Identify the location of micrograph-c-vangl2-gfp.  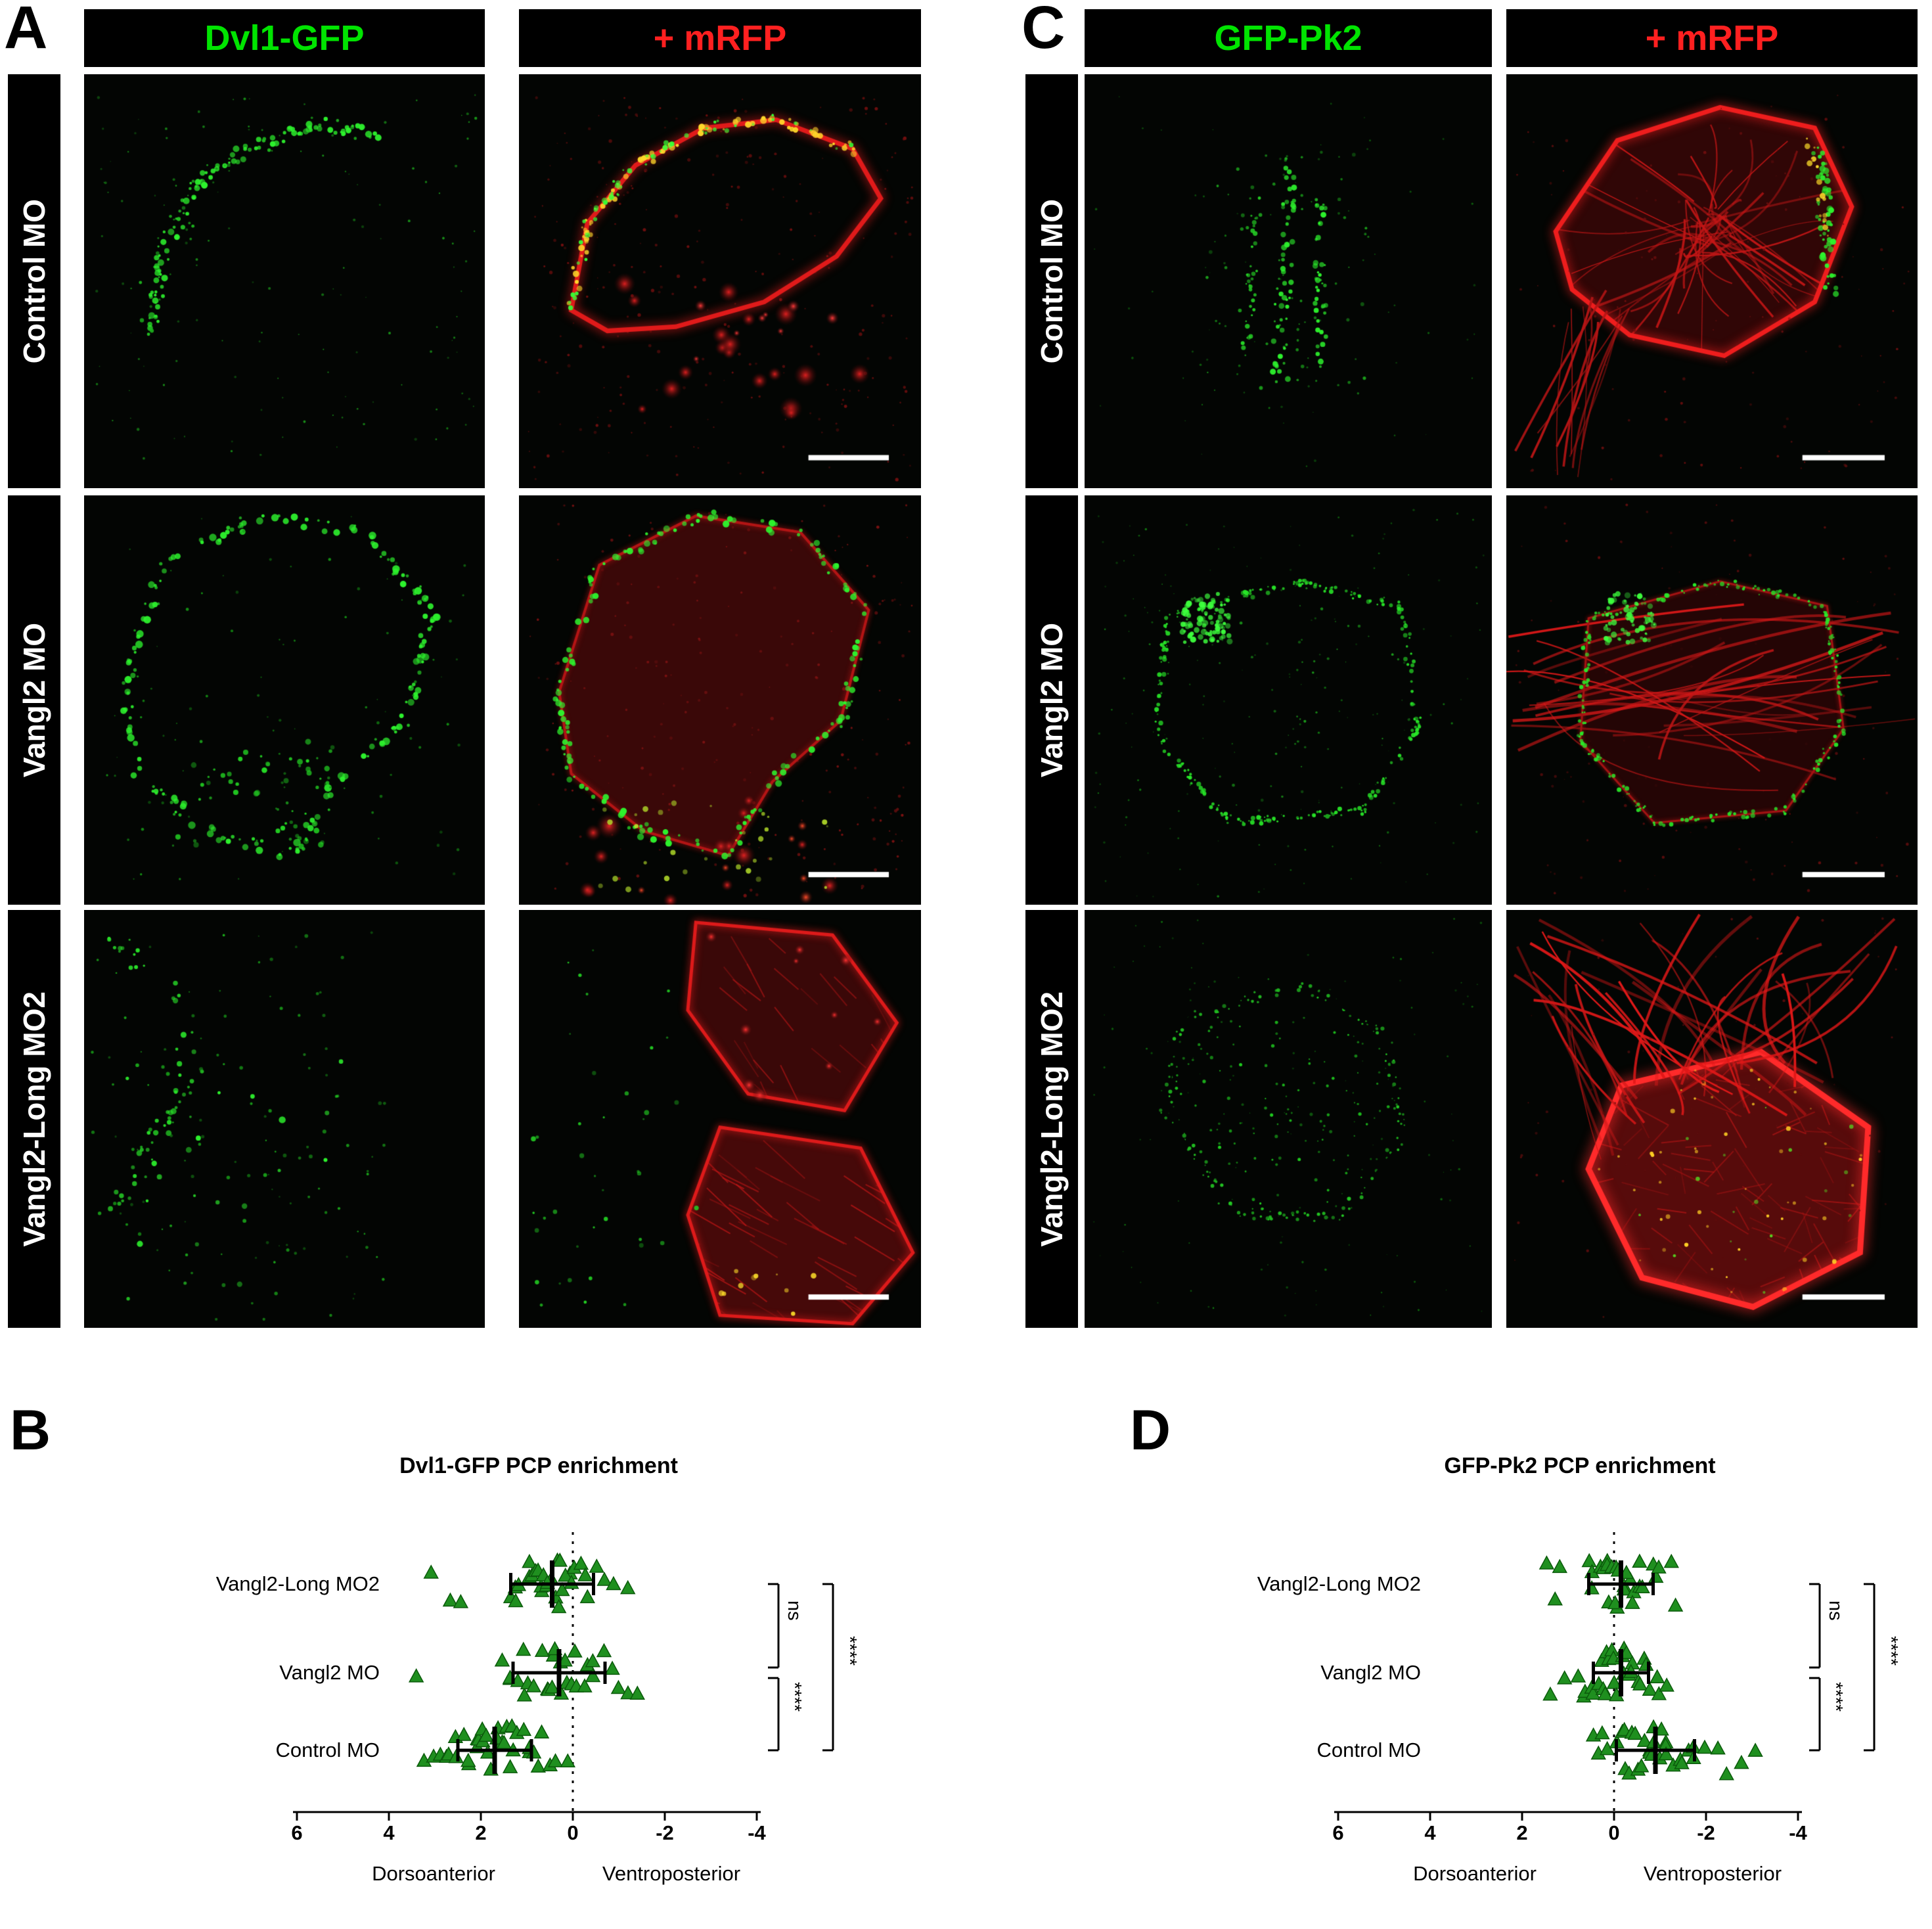
(1288, 700).